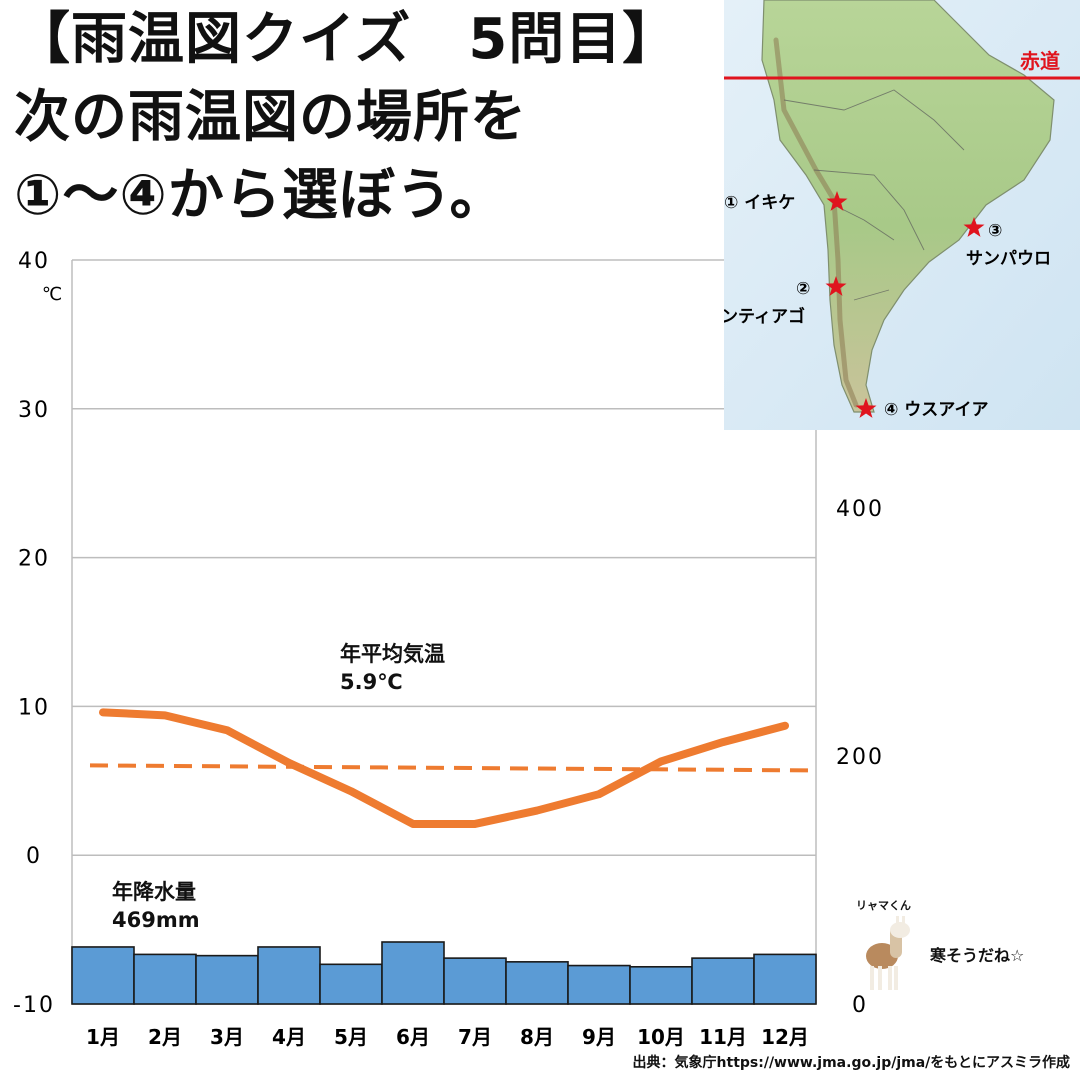  Describe the element at coordinates (537, 1037) in the screenshot. I see `month-label-8: 8月` at that location.